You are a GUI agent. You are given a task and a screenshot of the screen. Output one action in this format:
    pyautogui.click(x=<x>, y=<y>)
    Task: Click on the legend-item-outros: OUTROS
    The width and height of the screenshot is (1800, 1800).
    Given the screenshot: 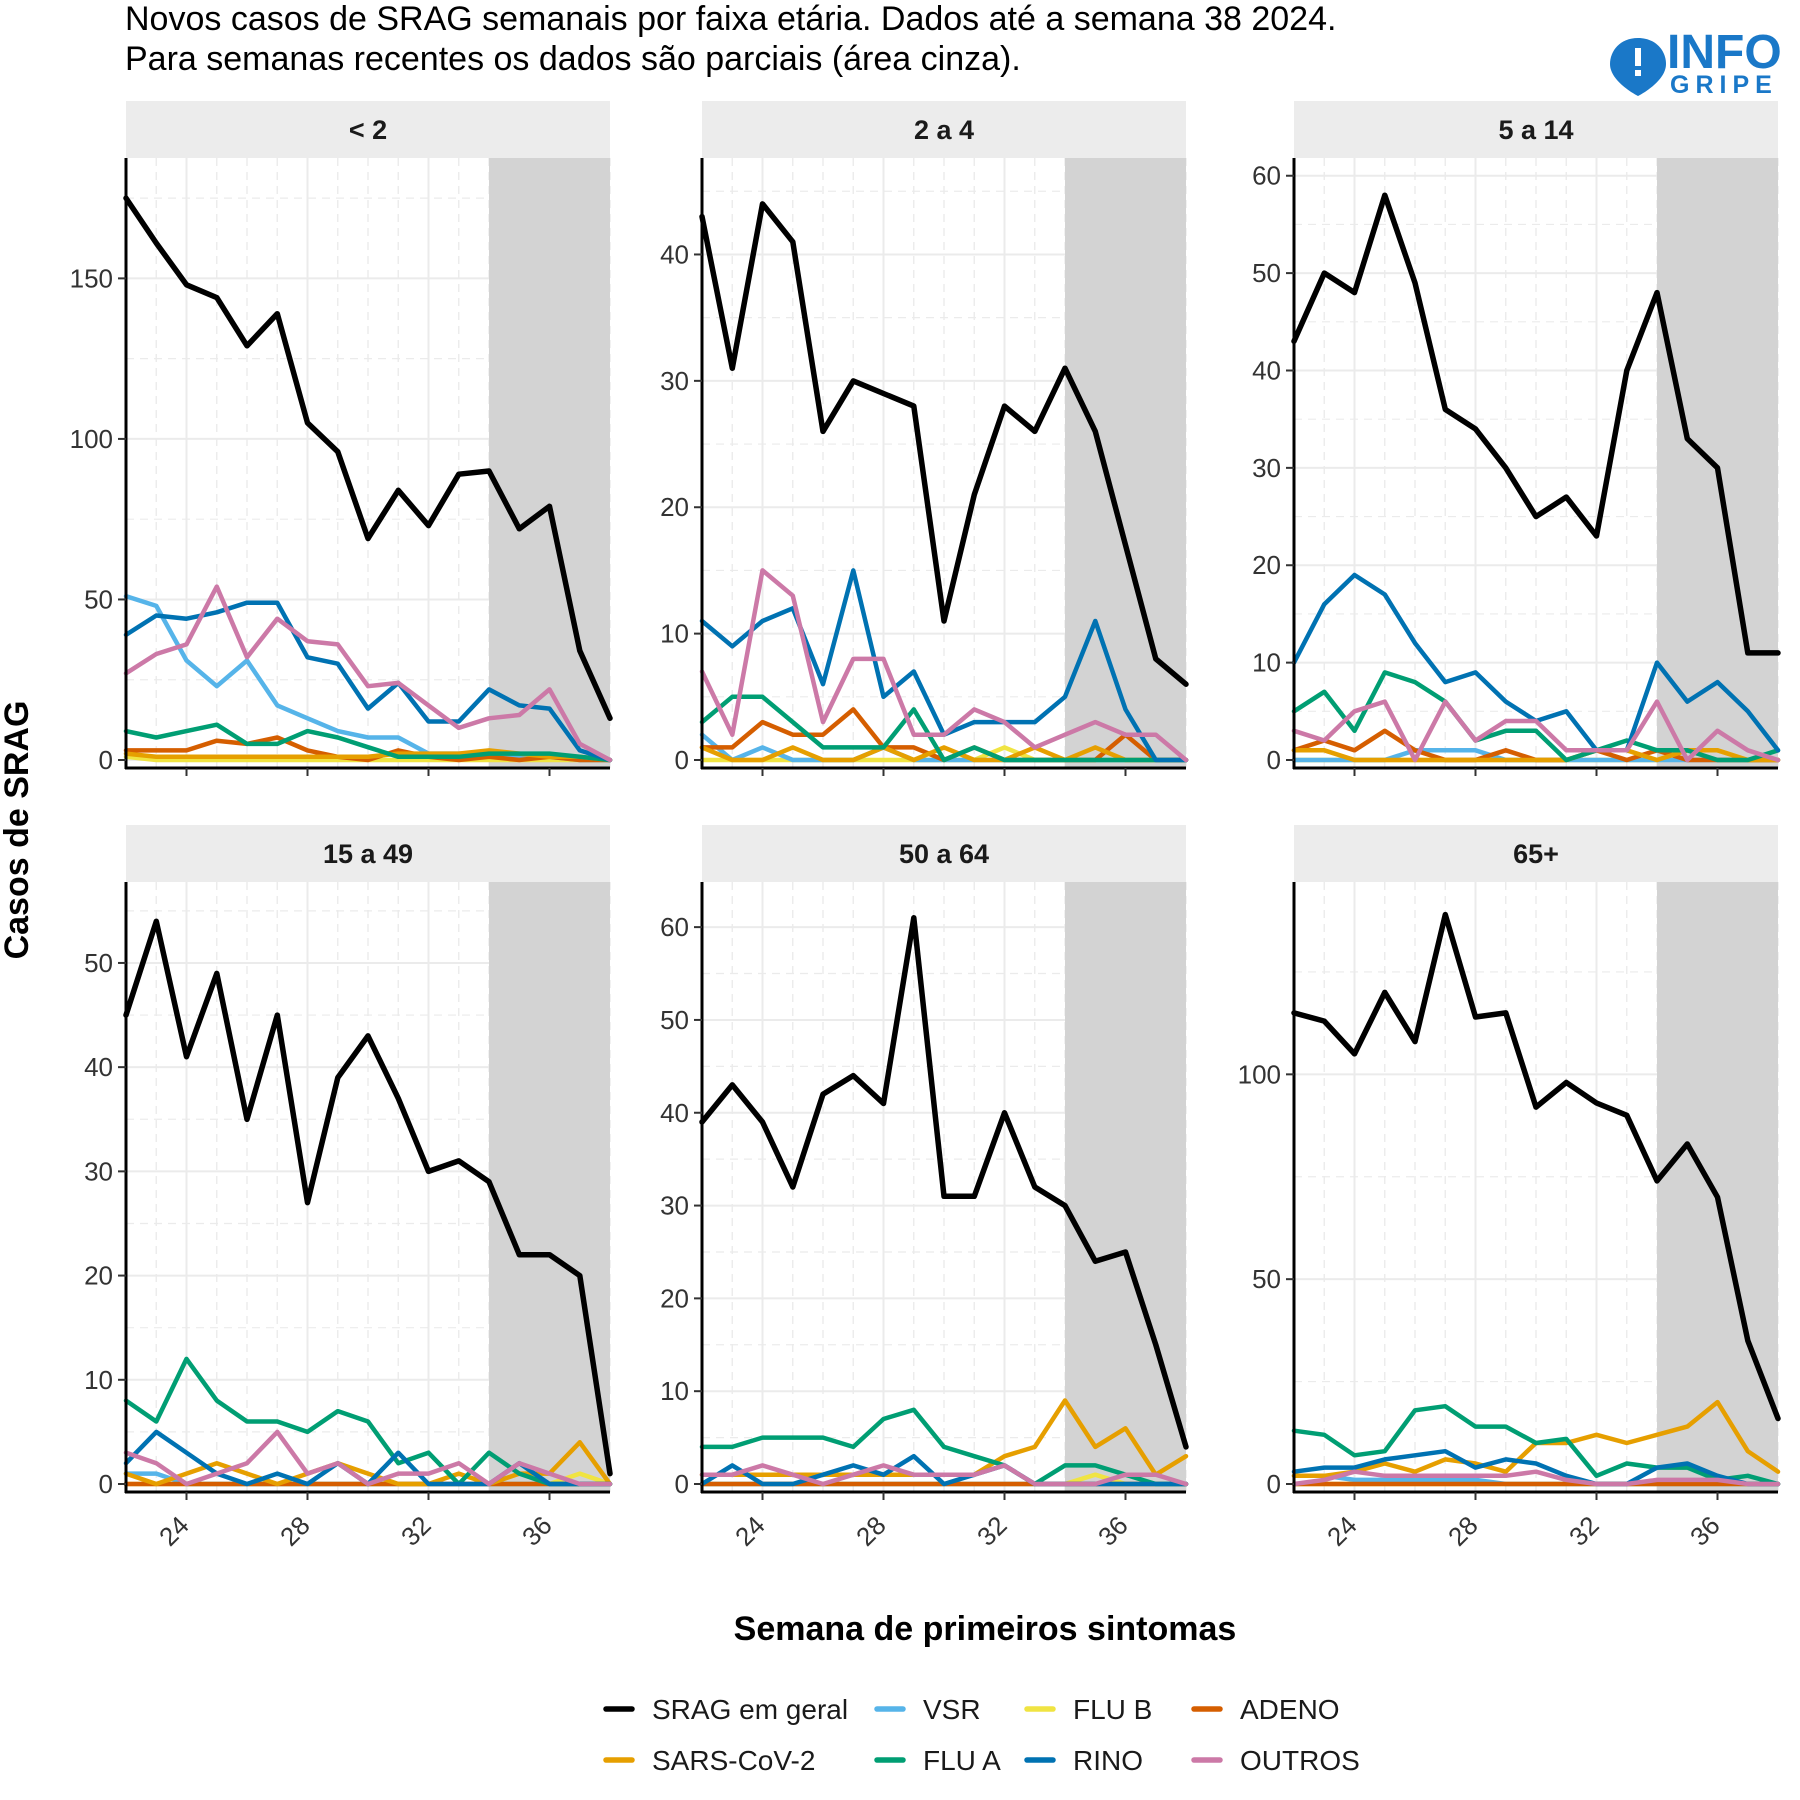 What is the action you would take?
    pyautogui.click(x=1275, y=1760)
    